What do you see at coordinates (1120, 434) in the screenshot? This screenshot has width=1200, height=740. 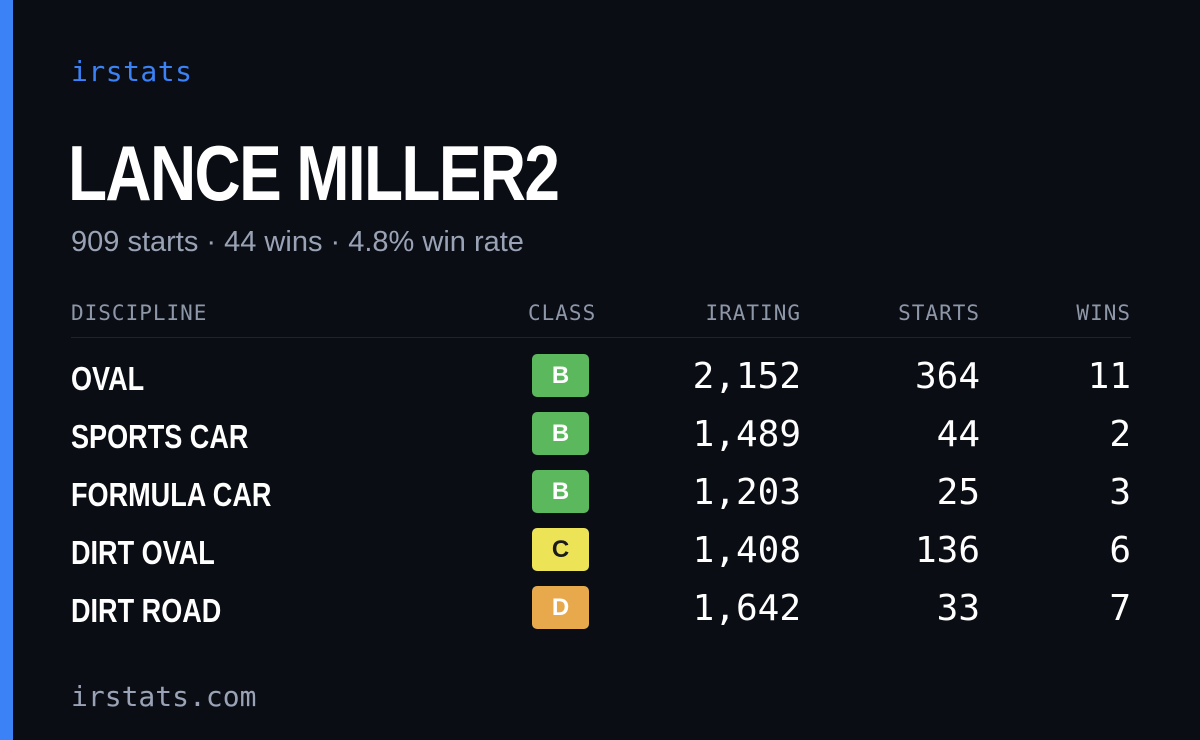 I see `row-wins: 2` at bounding box center [1120, 434].